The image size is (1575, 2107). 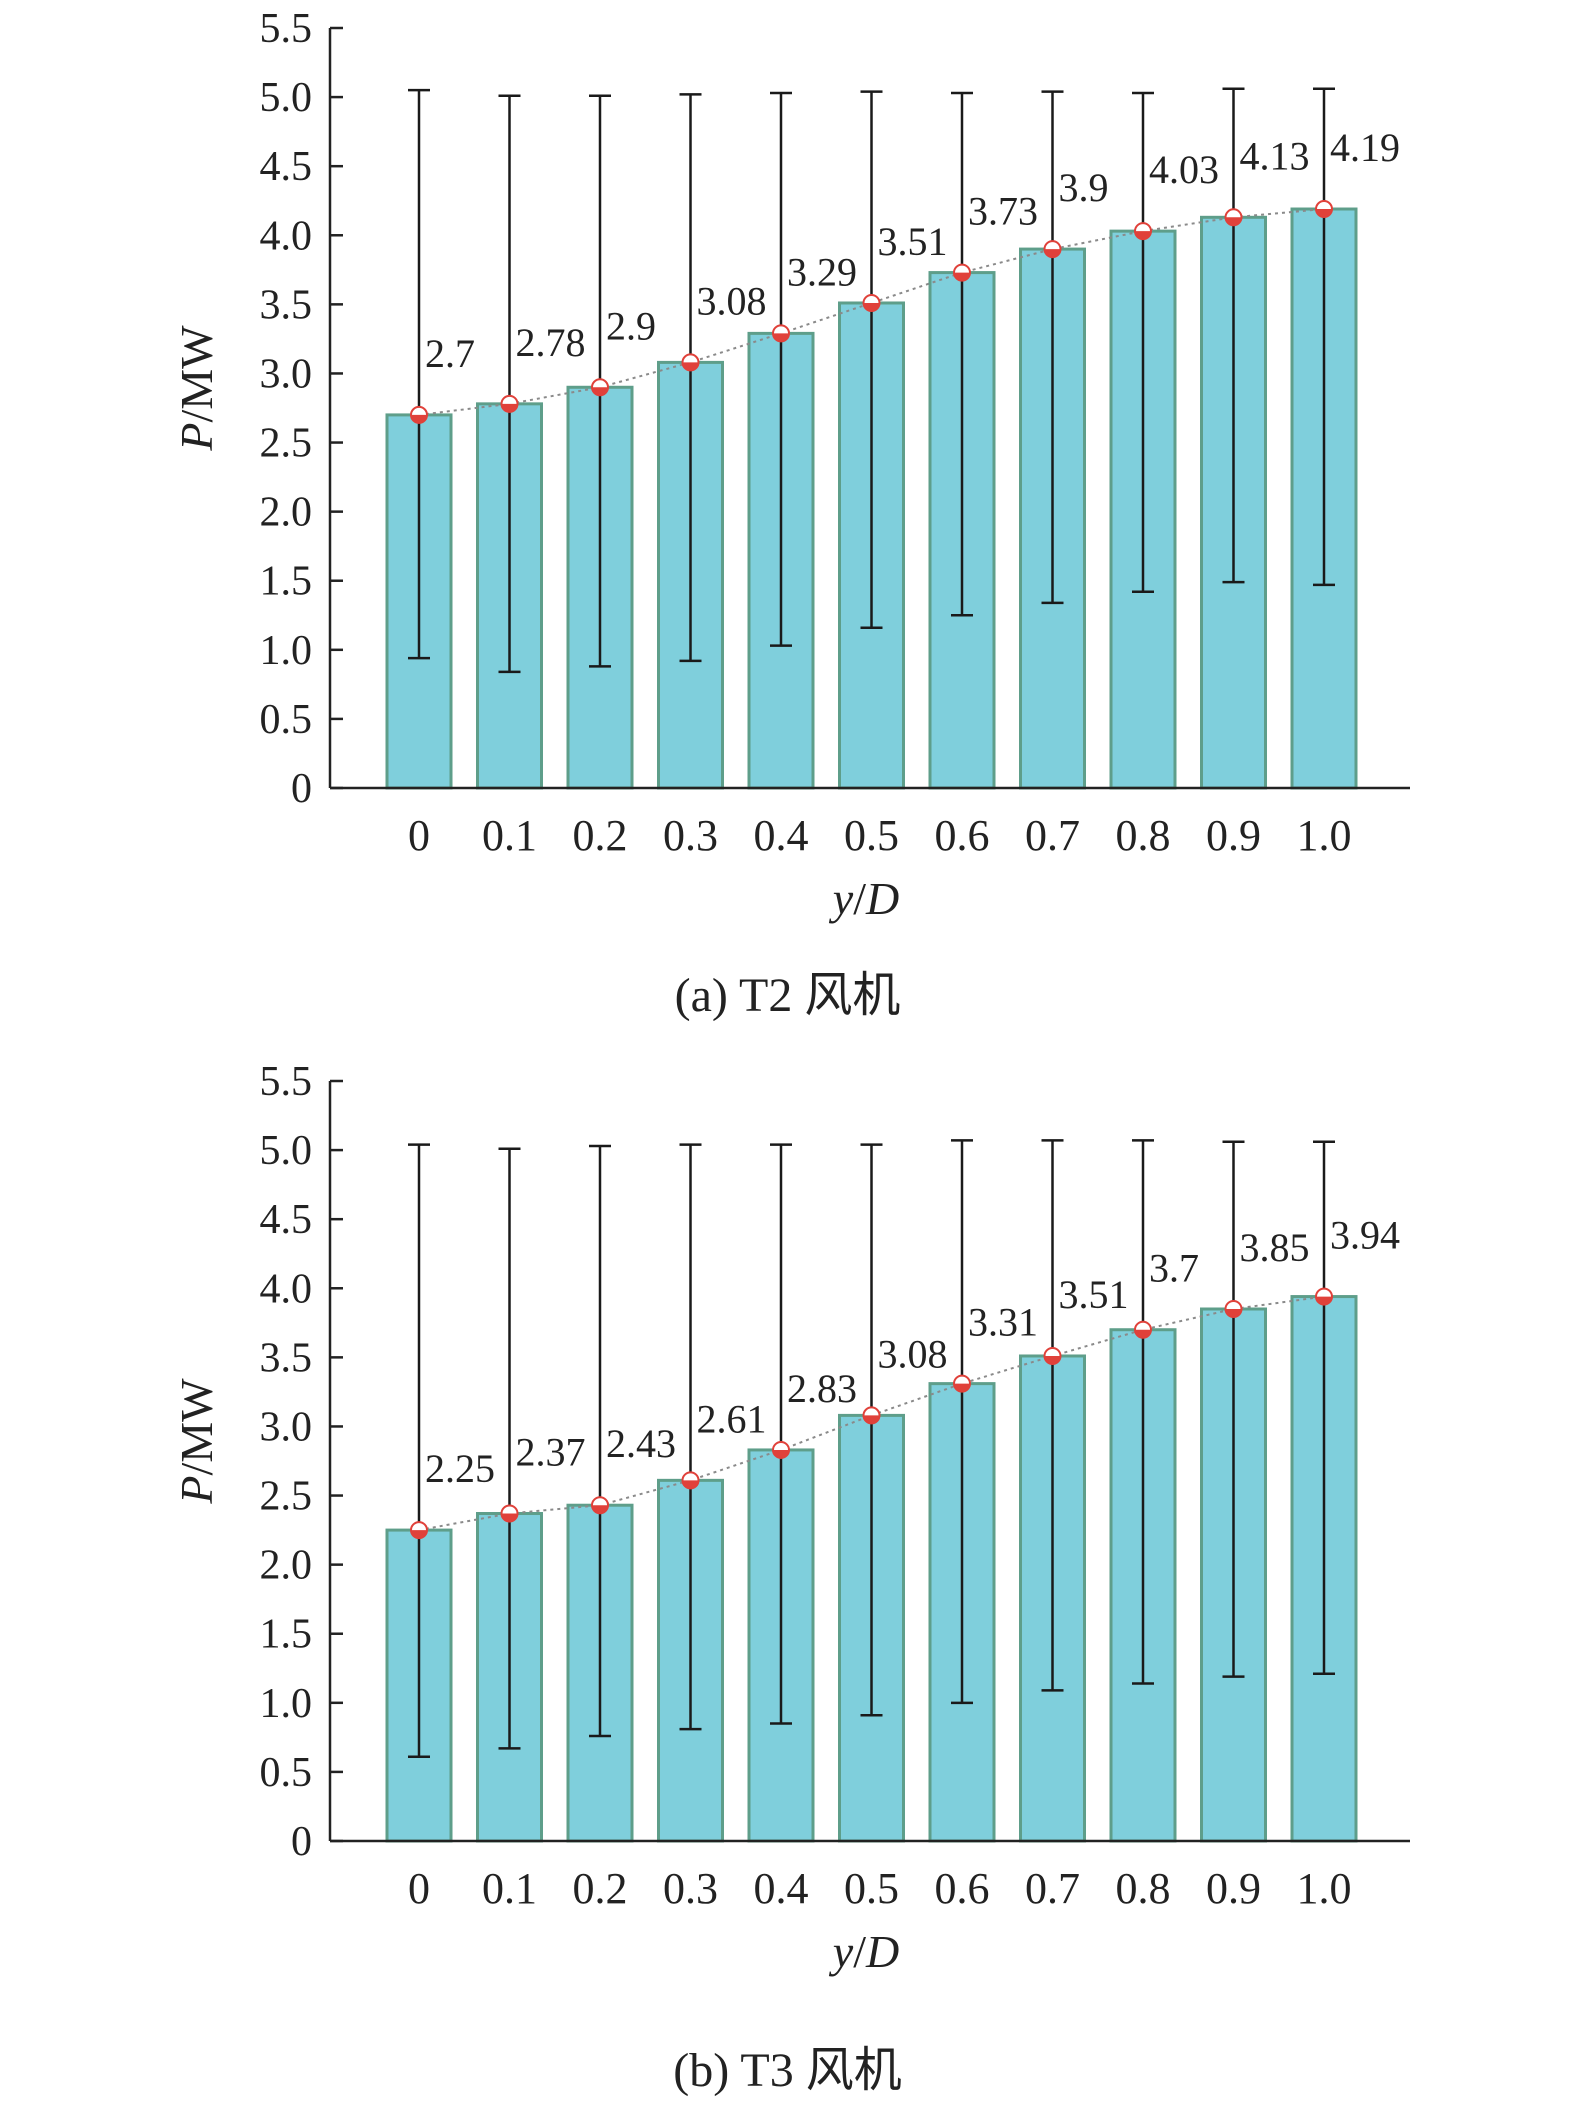 I want to click on data-label: 3.9, so click(x=1084, y=187).